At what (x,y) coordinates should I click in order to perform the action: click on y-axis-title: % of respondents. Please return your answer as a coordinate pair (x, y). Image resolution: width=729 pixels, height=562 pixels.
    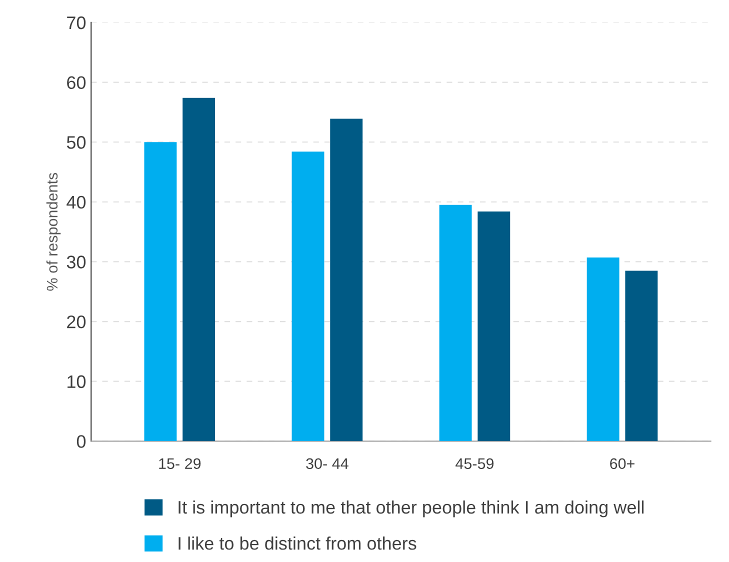
    Looking at the image, I should click on (53, 231).